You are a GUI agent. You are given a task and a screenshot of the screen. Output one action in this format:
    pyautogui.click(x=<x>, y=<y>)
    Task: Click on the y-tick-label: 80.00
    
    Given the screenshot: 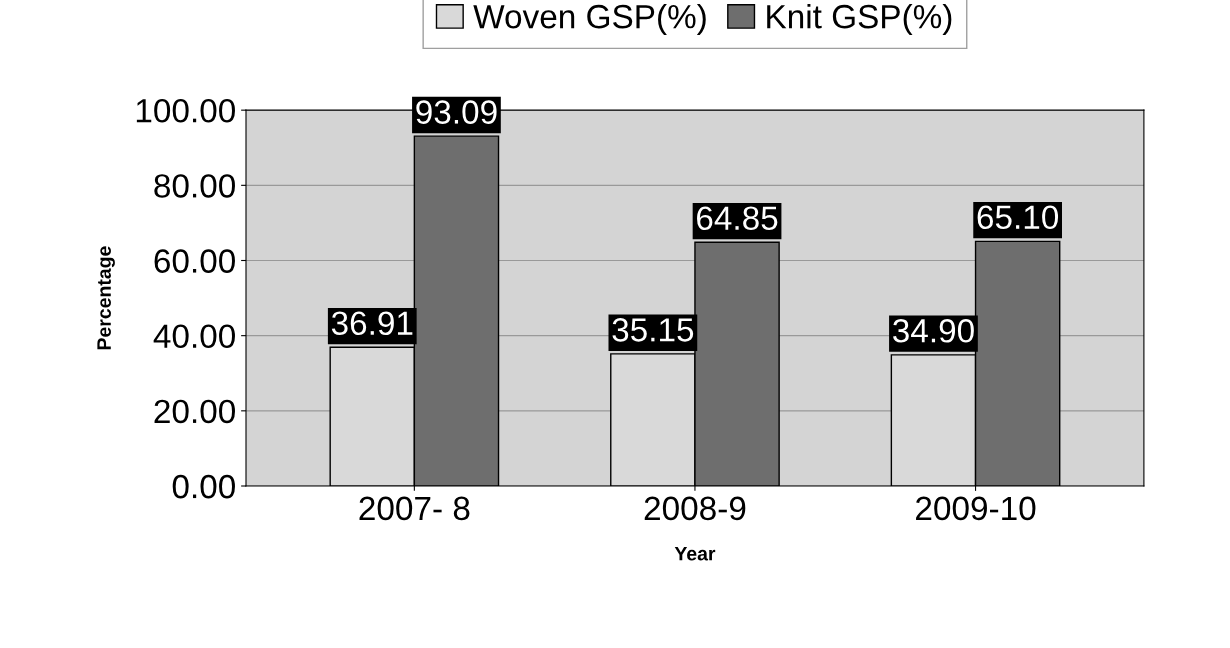 What is the action you would take?
    pyautogui.click(x=194, y=186)
    